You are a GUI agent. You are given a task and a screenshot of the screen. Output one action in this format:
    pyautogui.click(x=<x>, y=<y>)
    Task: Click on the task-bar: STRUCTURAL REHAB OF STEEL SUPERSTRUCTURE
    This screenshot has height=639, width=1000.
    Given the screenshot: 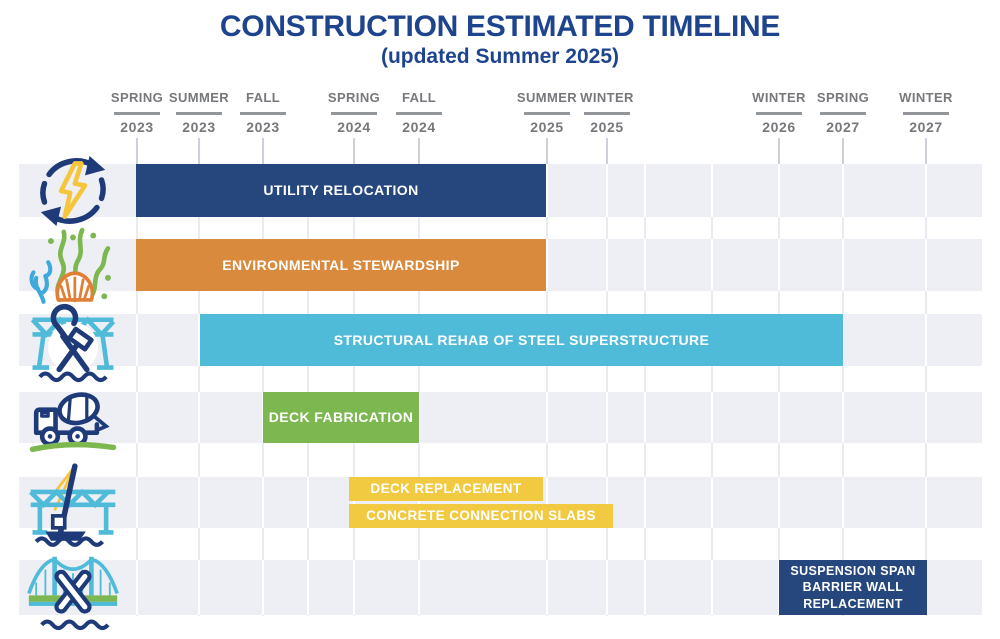 What is the action you would take?
    pyautogui.click(x=521, y=340)
    